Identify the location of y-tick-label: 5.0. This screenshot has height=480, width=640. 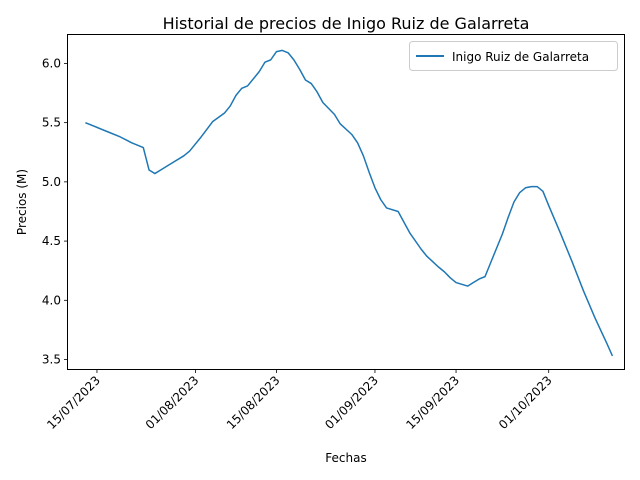
(51, 182).